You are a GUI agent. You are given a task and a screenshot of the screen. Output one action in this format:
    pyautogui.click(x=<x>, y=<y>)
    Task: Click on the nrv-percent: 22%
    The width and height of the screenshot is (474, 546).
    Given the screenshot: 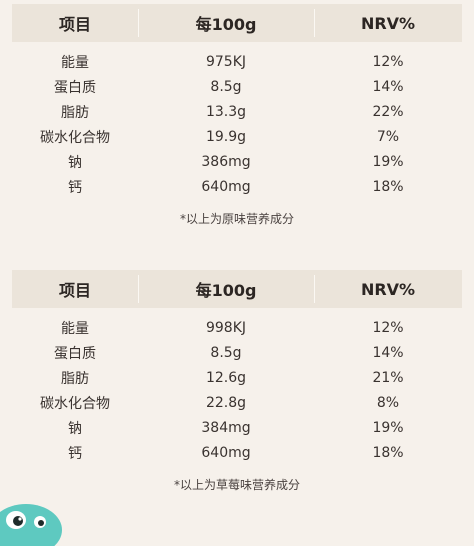 What is the action you would take?
    pyautogui.click(x=388, y=111)
    